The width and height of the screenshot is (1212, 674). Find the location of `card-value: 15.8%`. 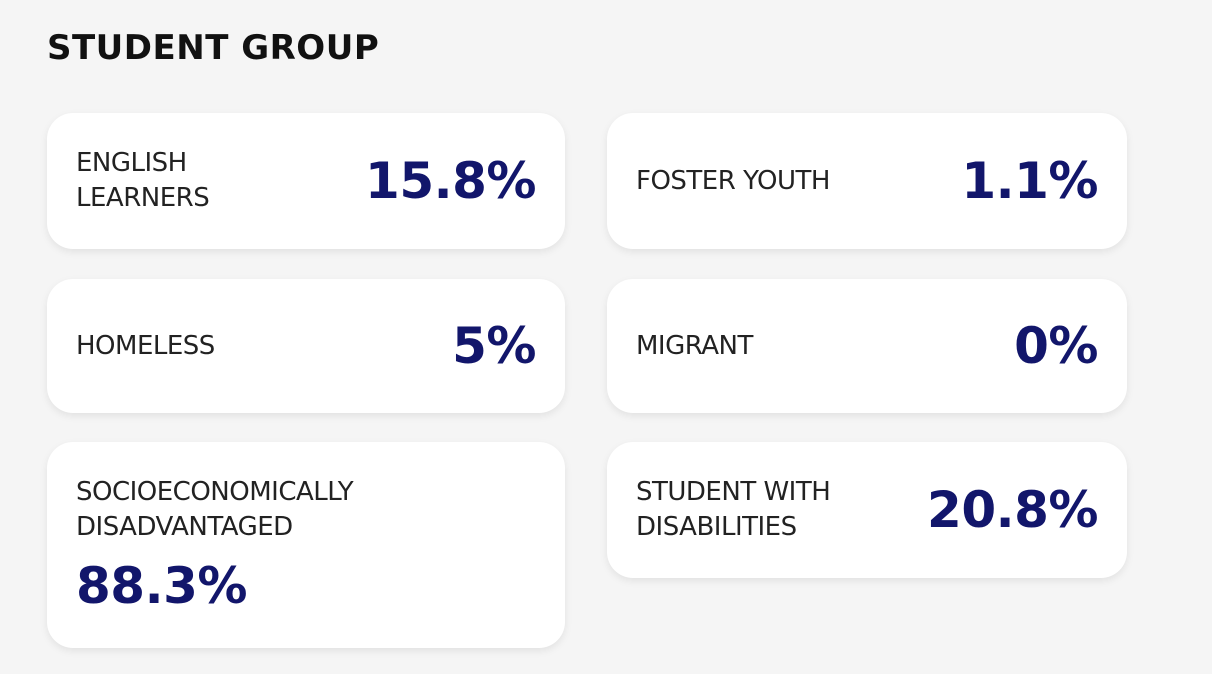

card-value: 15.8% is located at coordinates (450, 181).